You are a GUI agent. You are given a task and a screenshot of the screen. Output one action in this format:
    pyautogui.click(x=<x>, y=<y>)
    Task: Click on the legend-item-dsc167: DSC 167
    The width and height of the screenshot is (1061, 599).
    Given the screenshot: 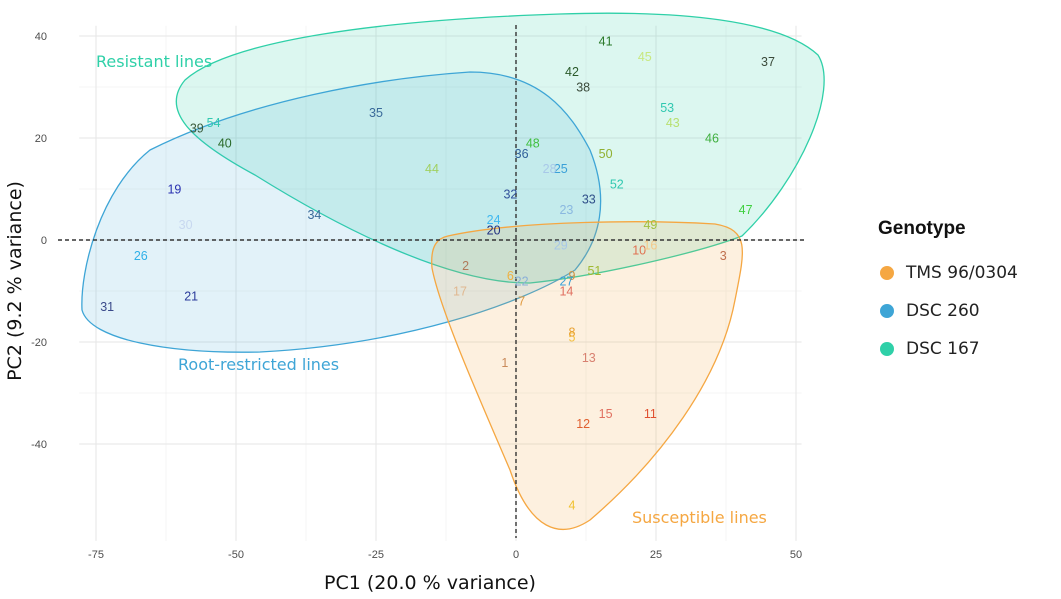 What is the action you would take?
    pyautogui.click(x=948, y=349)
    